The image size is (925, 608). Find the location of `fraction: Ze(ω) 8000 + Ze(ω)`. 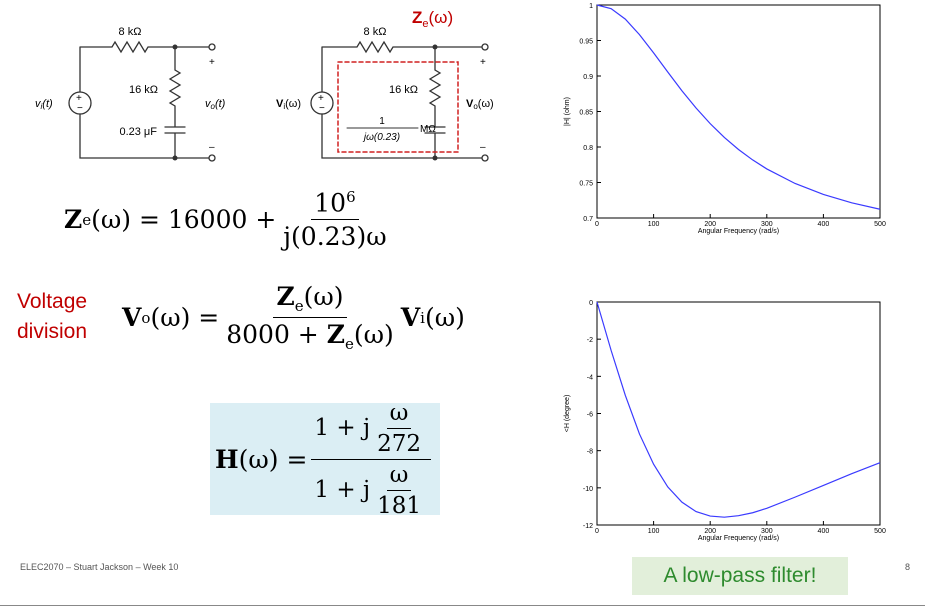

fraction: Ze(ω) 8000 + Ze(ω) is located at coordinates (310, 317).